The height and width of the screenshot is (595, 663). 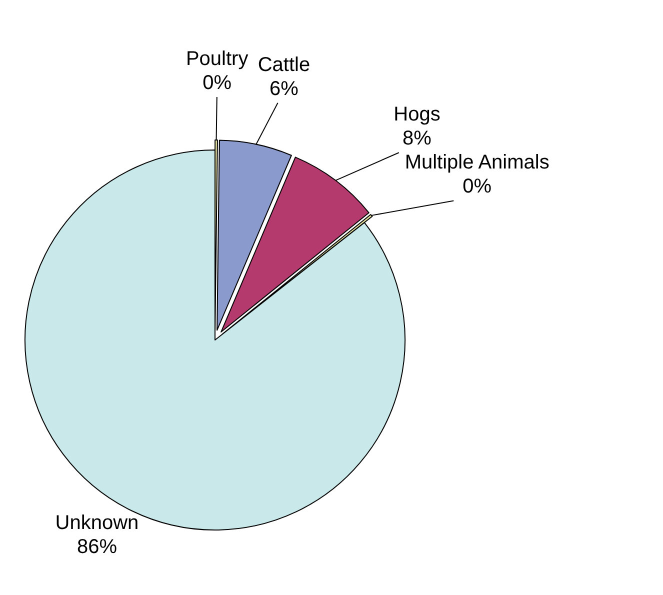 I want to click on data-label: 6%, so click(x=284, y=89).